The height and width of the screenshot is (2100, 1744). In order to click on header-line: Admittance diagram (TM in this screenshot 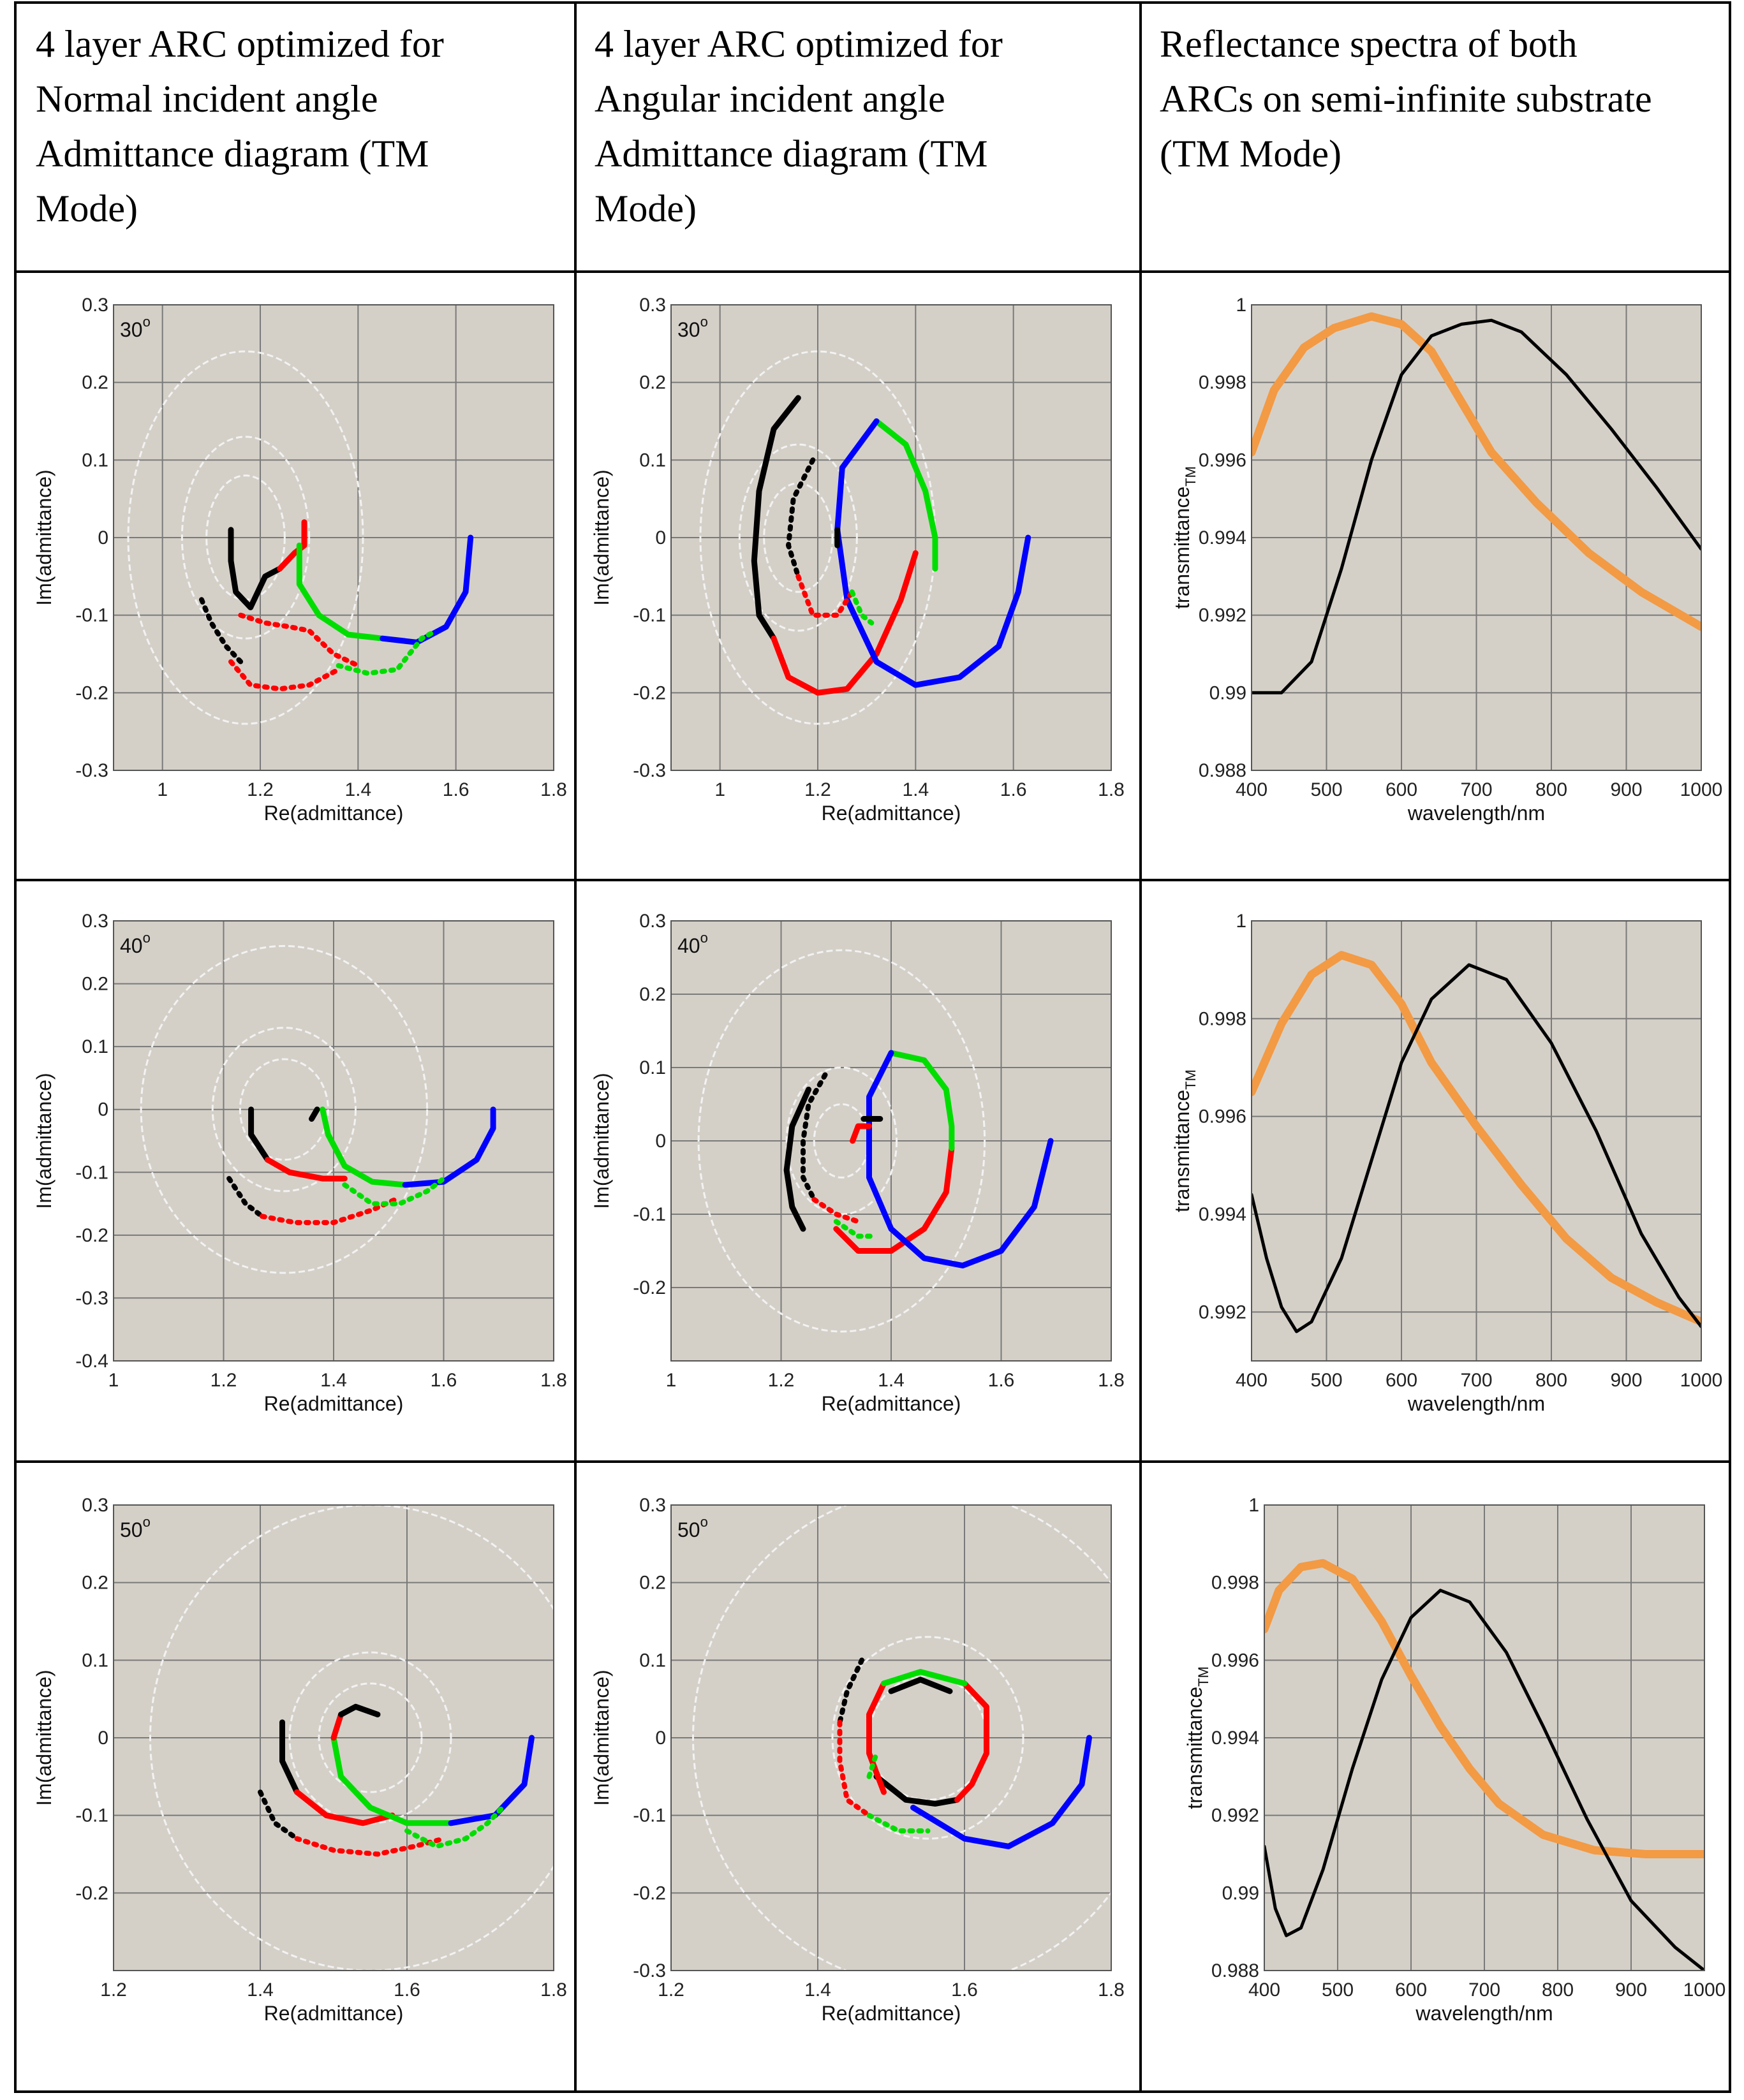, I will do `click(232, 154)`.